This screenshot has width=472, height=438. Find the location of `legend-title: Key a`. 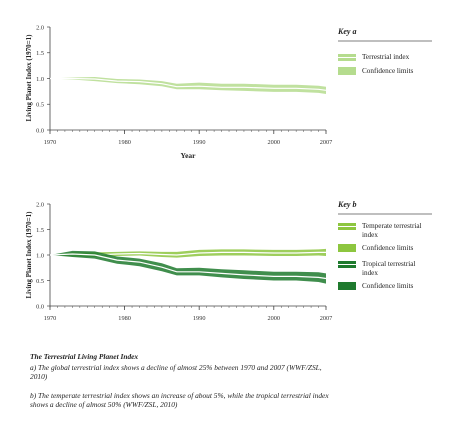

legend-title: Key a is located at coordinates (346, 31).